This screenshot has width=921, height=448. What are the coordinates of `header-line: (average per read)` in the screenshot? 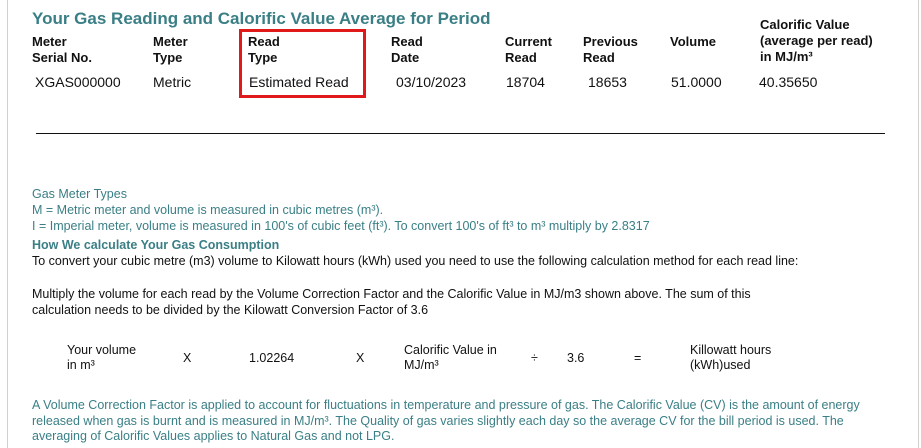 It's located at (816, 40).